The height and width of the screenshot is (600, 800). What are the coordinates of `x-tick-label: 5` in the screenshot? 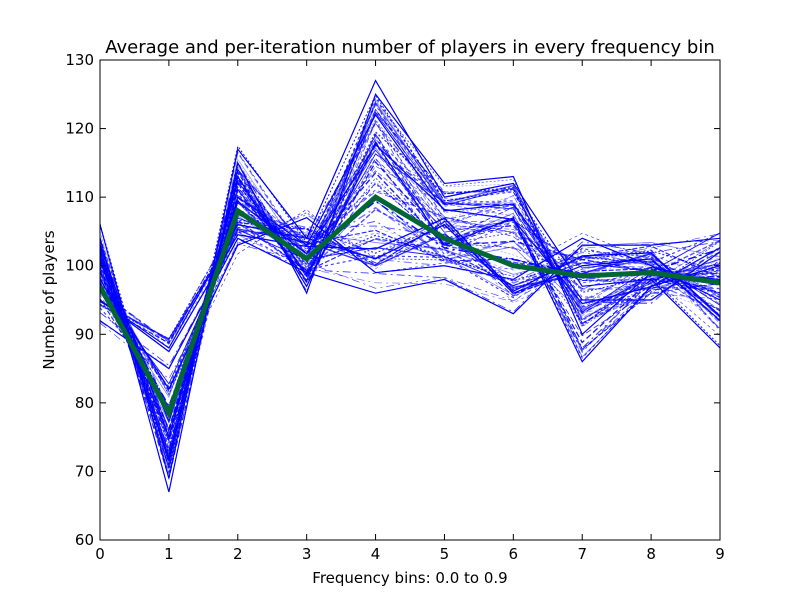 It's located at (445, 554).